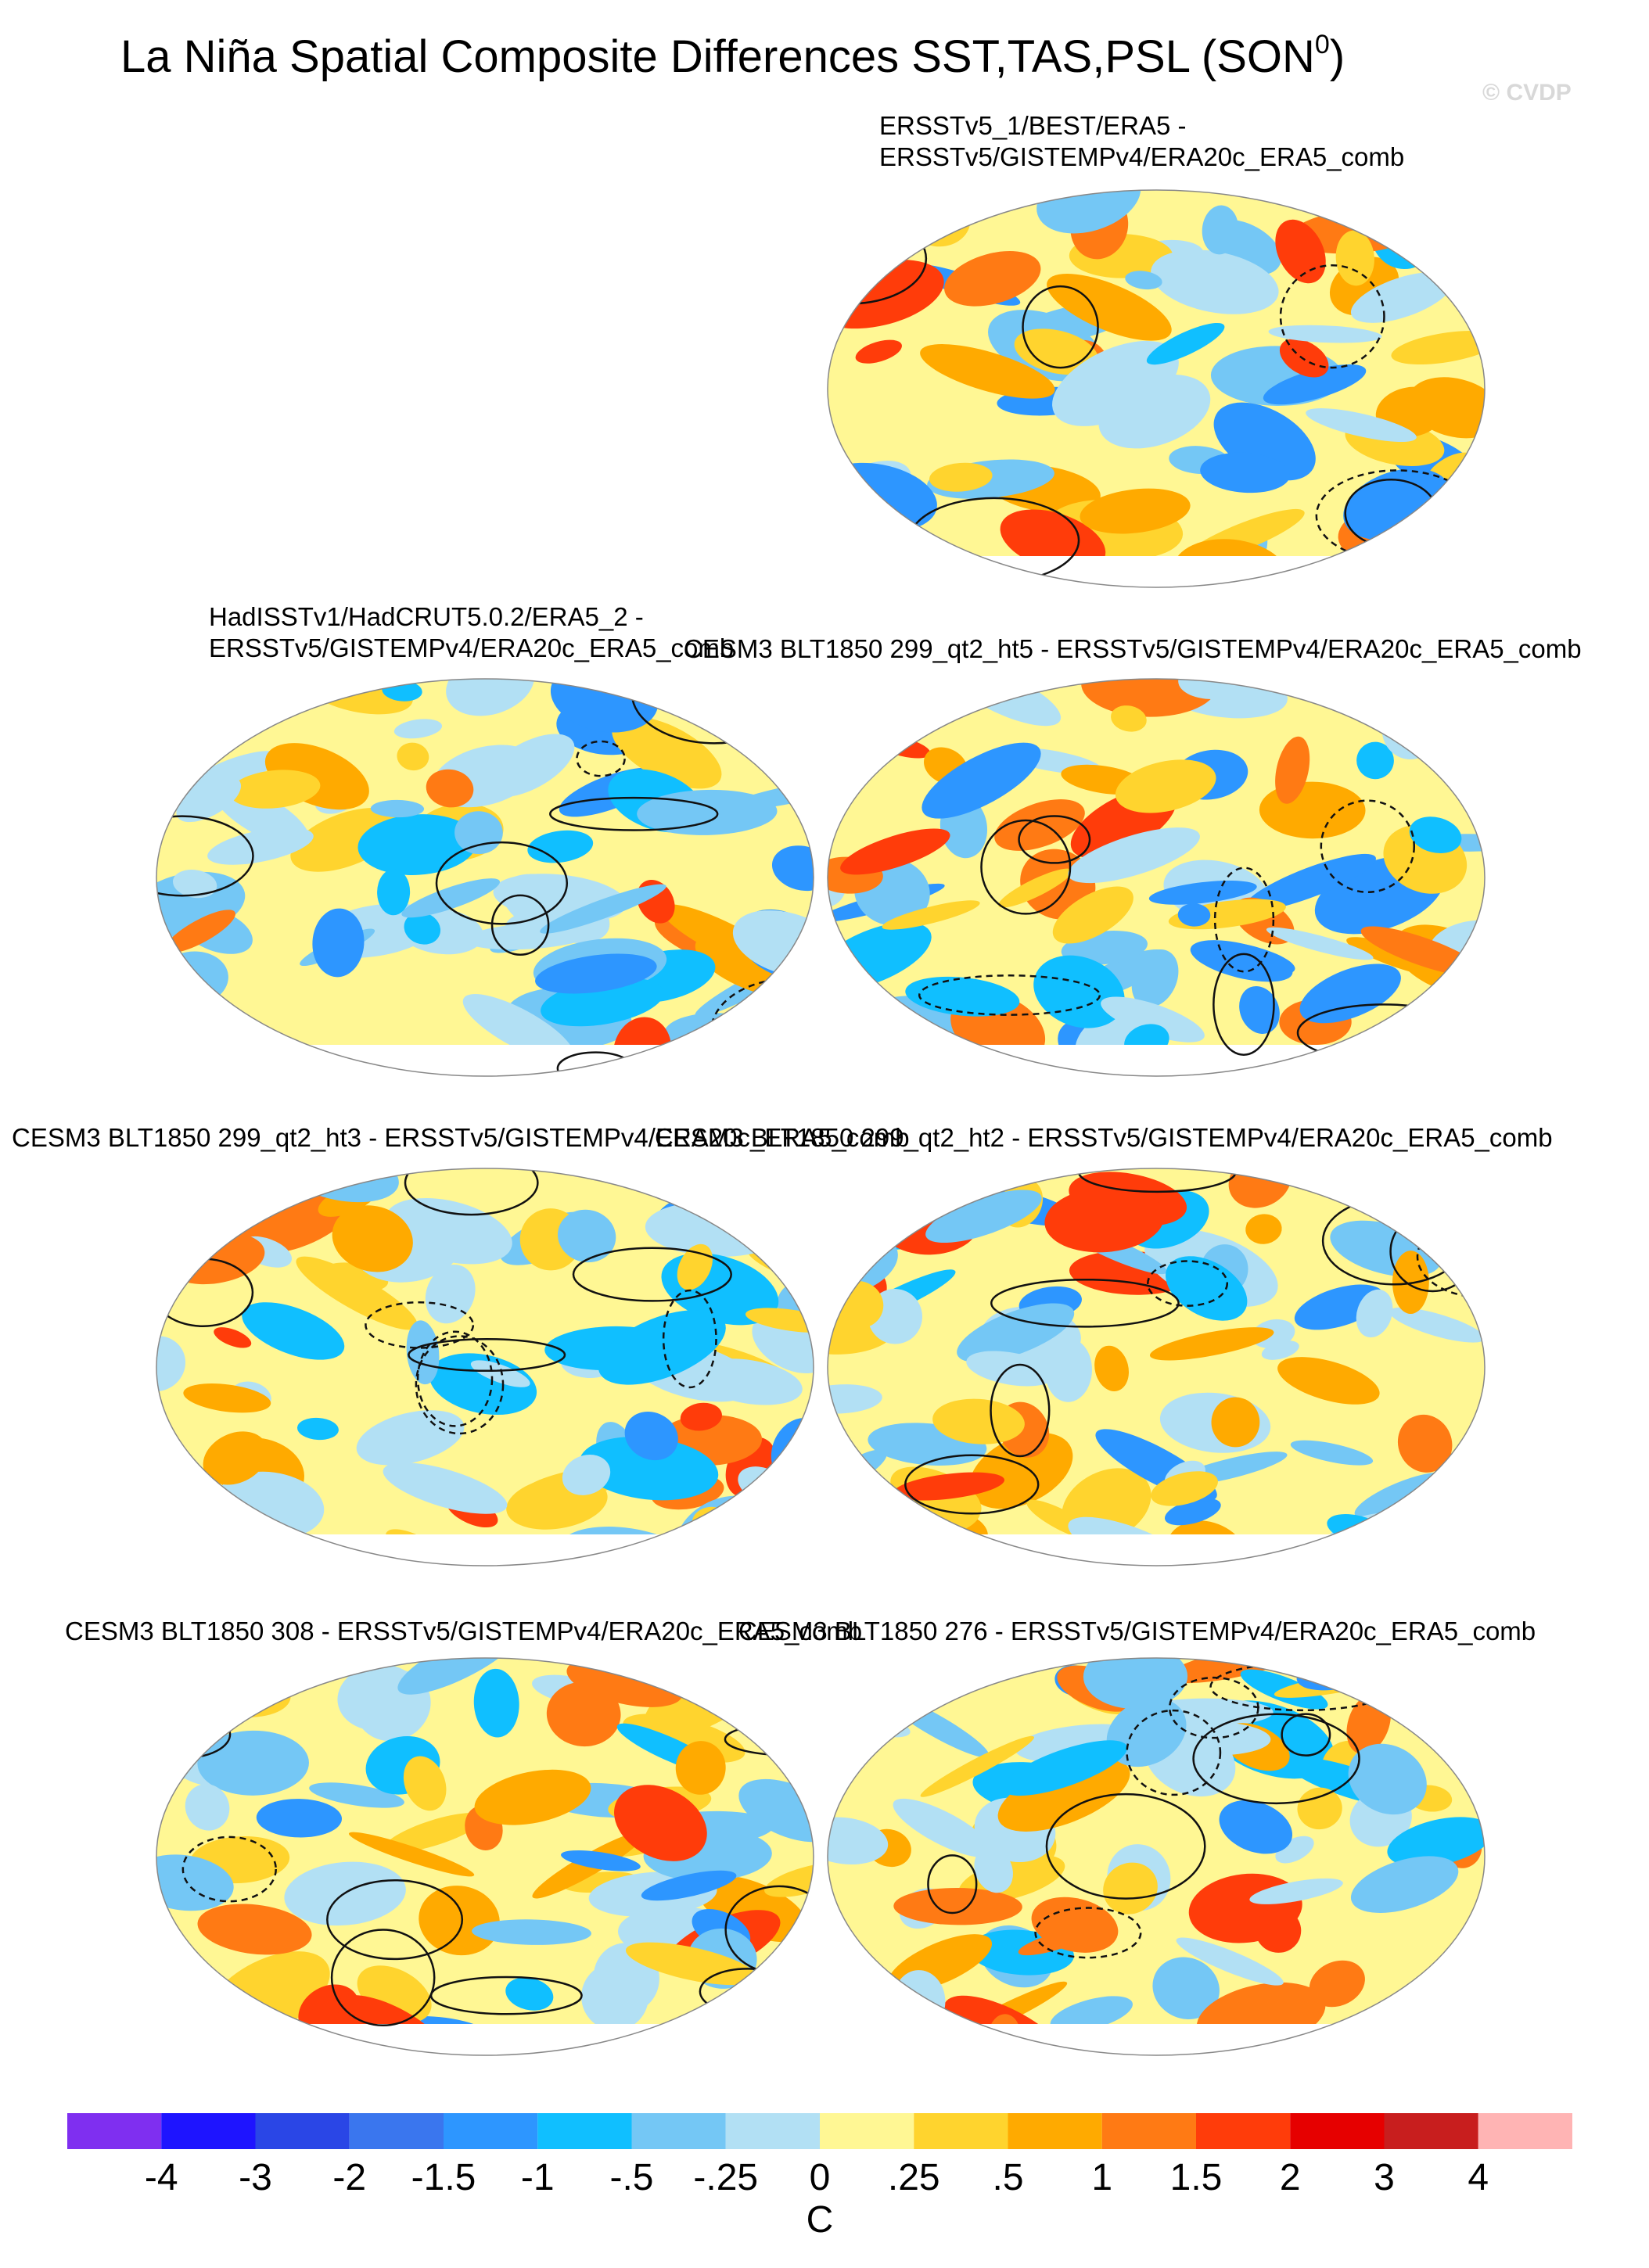 Image resolution: width=1649 pixels, height=2268 pixels. Describe the element at coordinates (1384, 2177) in the screenshot. I see `colorbar-tick-label: 3` at that location.